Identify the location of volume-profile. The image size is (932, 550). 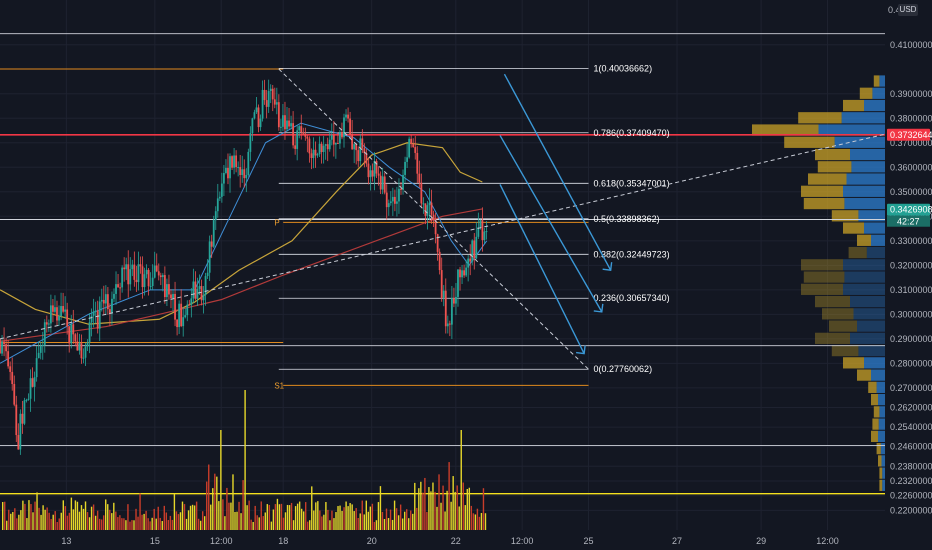
(818, 283).